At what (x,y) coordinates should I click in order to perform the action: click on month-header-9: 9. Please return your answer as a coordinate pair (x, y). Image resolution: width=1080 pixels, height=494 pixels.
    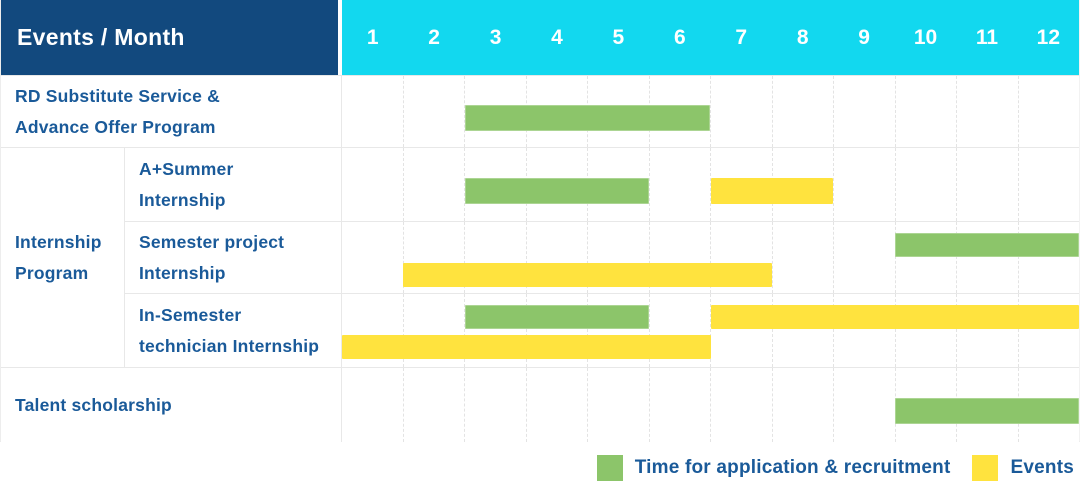
    Looking at the image, I should click on (864, 37).